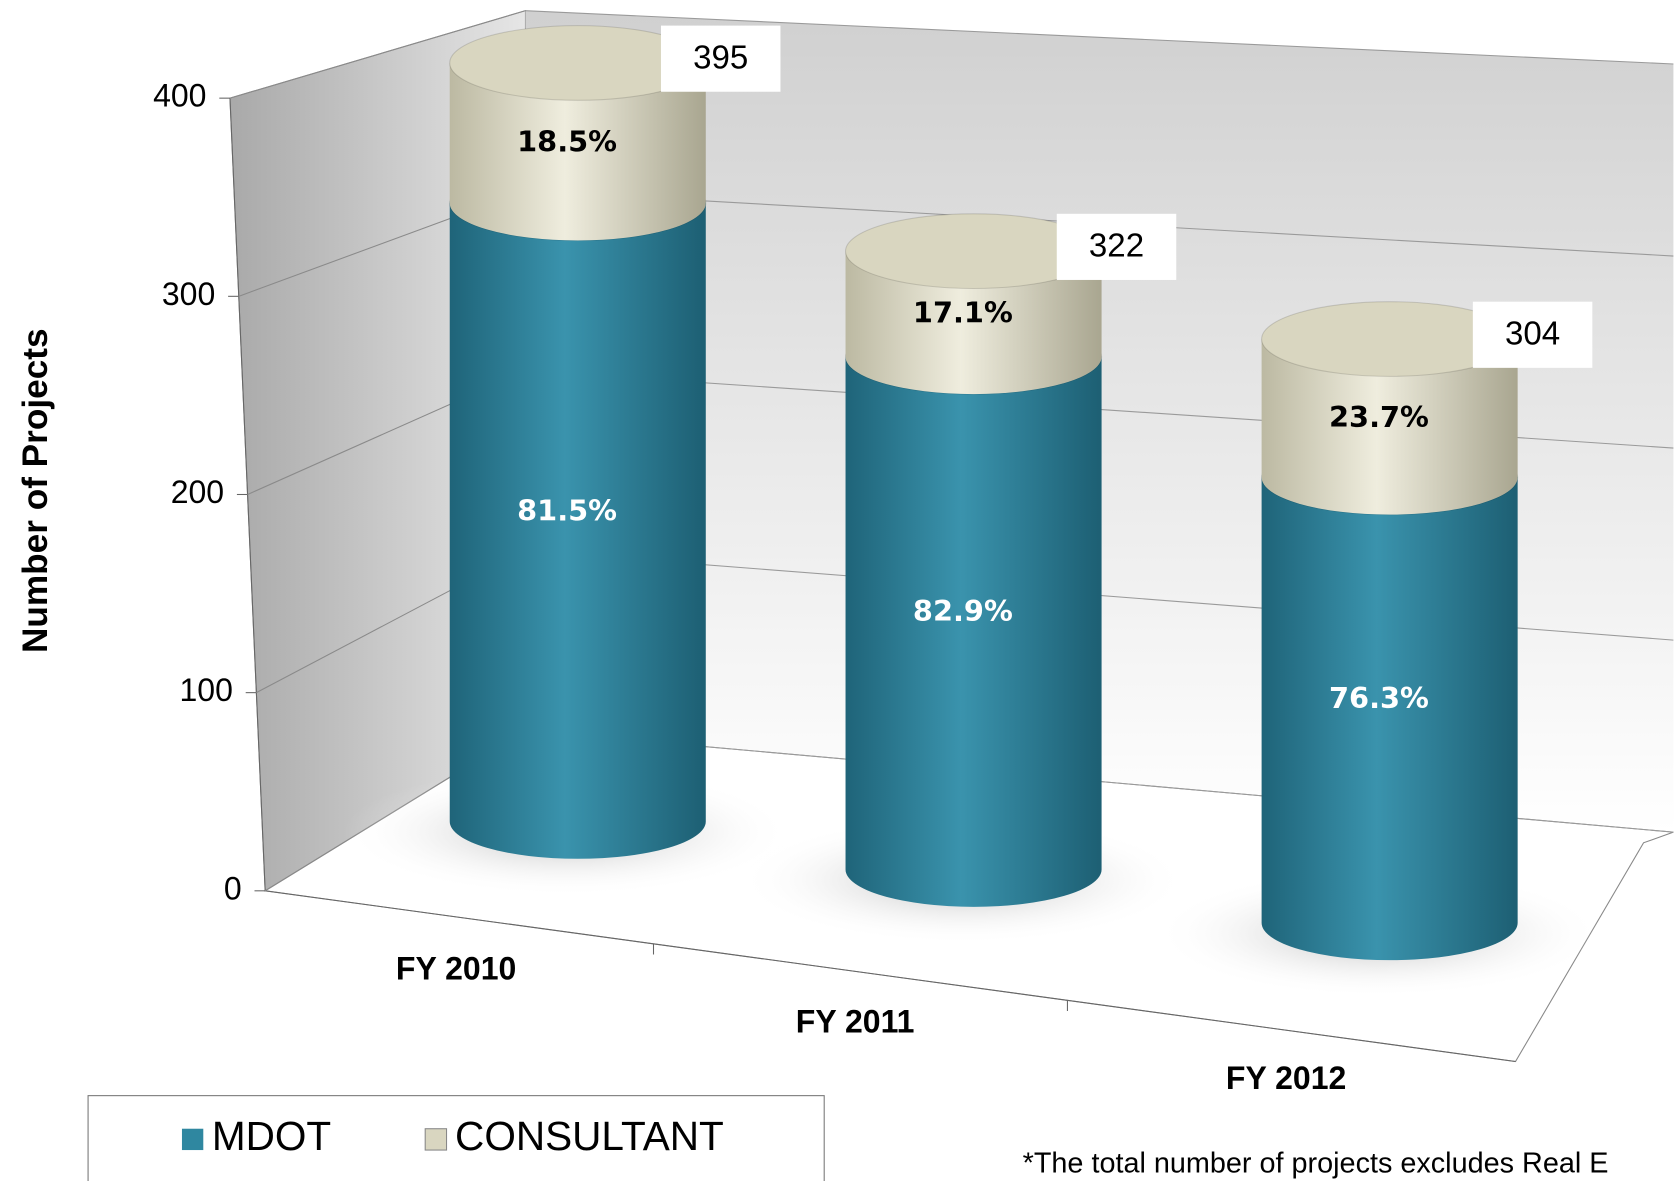 This screenshot has width=1674, height=1181. Describe the element at coordinates (963, 313) in the screenshot. I see `share-label: 17.1%` at that location.